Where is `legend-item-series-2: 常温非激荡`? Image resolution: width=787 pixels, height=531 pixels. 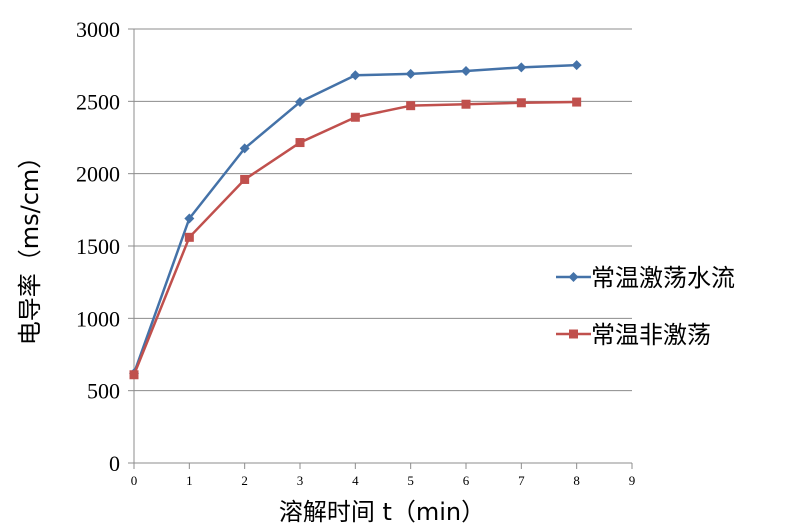
legend-item-series-2: 常温非激荡 is located at coordinates (633, 335).